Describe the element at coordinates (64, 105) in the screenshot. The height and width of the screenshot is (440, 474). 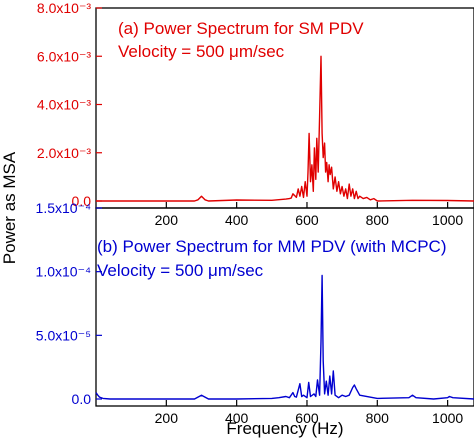
I see `panel-a-y-tick-label: 4.0x10⁻³` at that location.